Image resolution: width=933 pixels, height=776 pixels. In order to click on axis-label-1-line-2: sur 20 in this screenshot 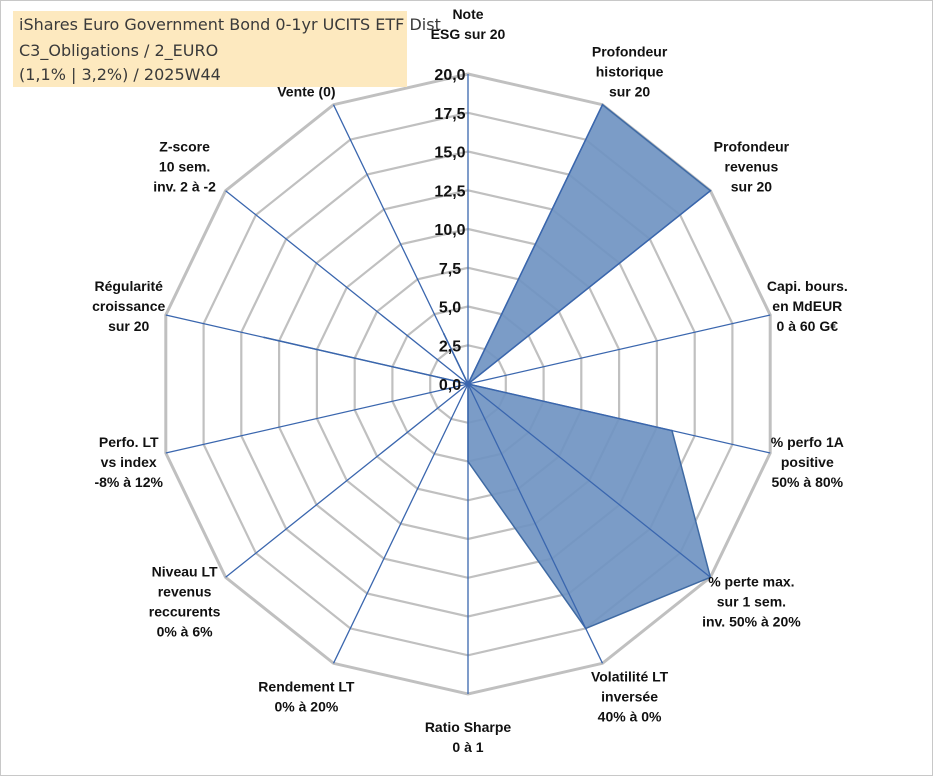, I will do `click(629, 92)`.